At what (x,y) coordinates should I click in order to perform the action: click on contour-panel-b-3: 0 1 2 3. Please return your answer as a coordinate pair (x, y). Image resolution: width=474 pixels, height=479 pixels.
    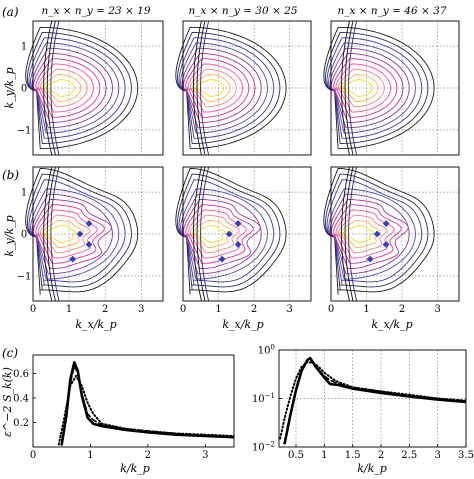
    Looking at the image, I should click on (391, 240).